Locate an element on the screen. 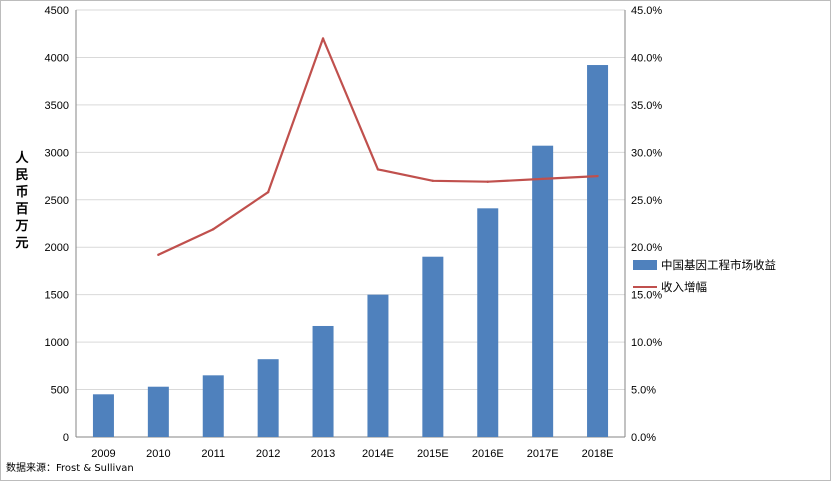 This screenshot has height=483, width=833. y2-tick-label: 35.0% is located at coordinates (646, 106).